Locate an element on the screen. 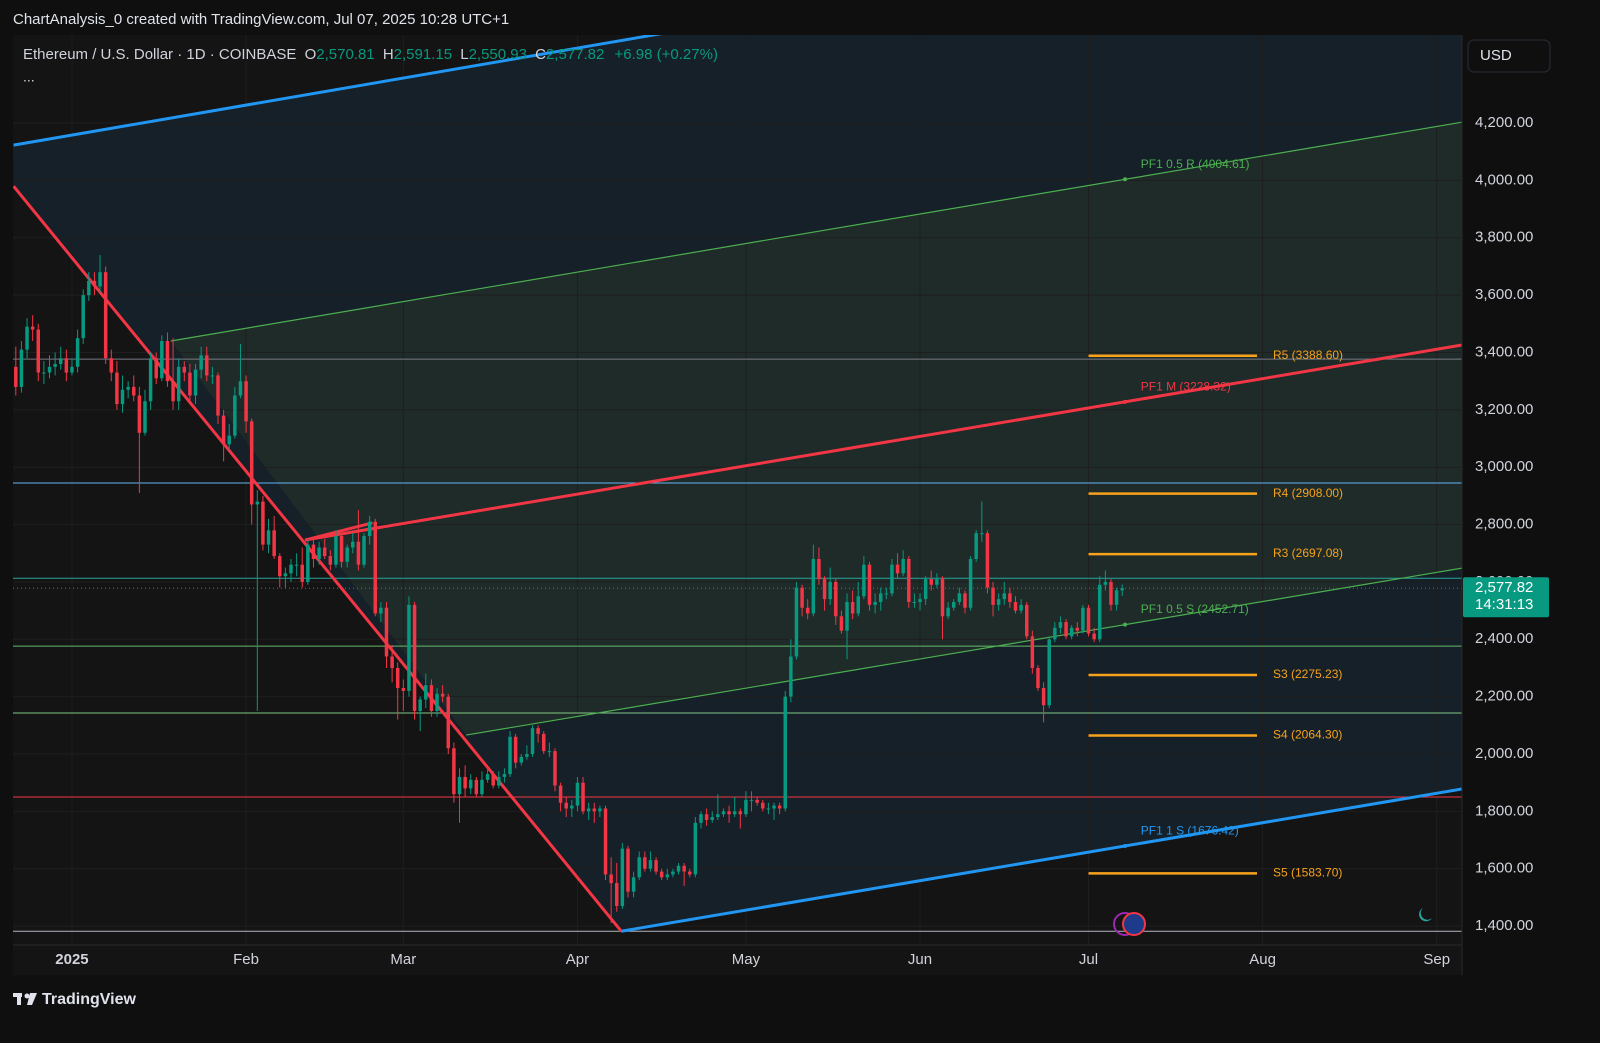 This screenshot has width=1600, height=1043. pivot-level-label: R4 (2908.00) is located at coordinates (1308, 493).